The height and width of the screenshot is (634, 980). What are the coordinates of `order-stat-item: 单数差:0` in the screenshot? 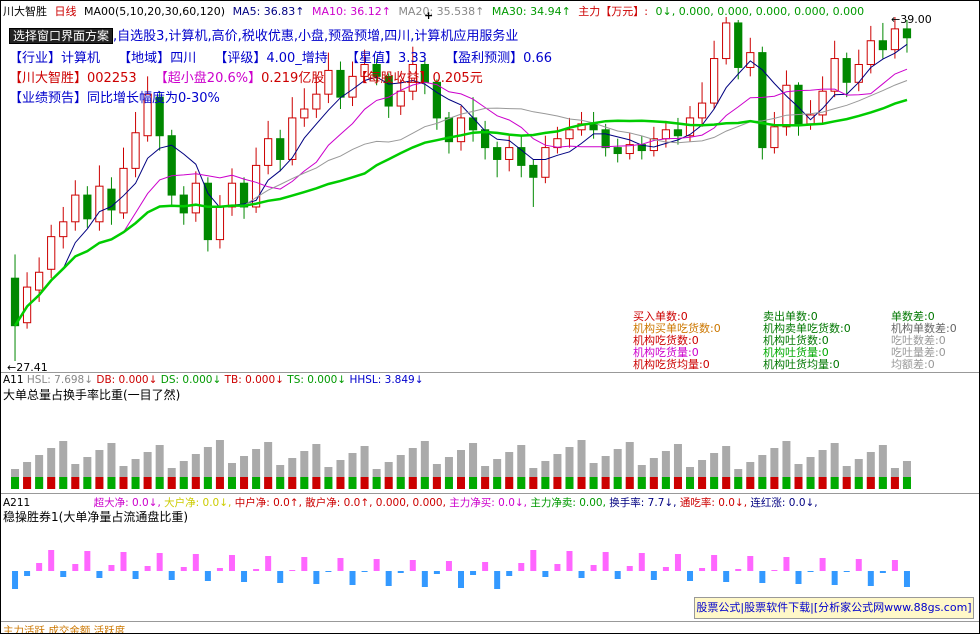 It's located at (913, 316).